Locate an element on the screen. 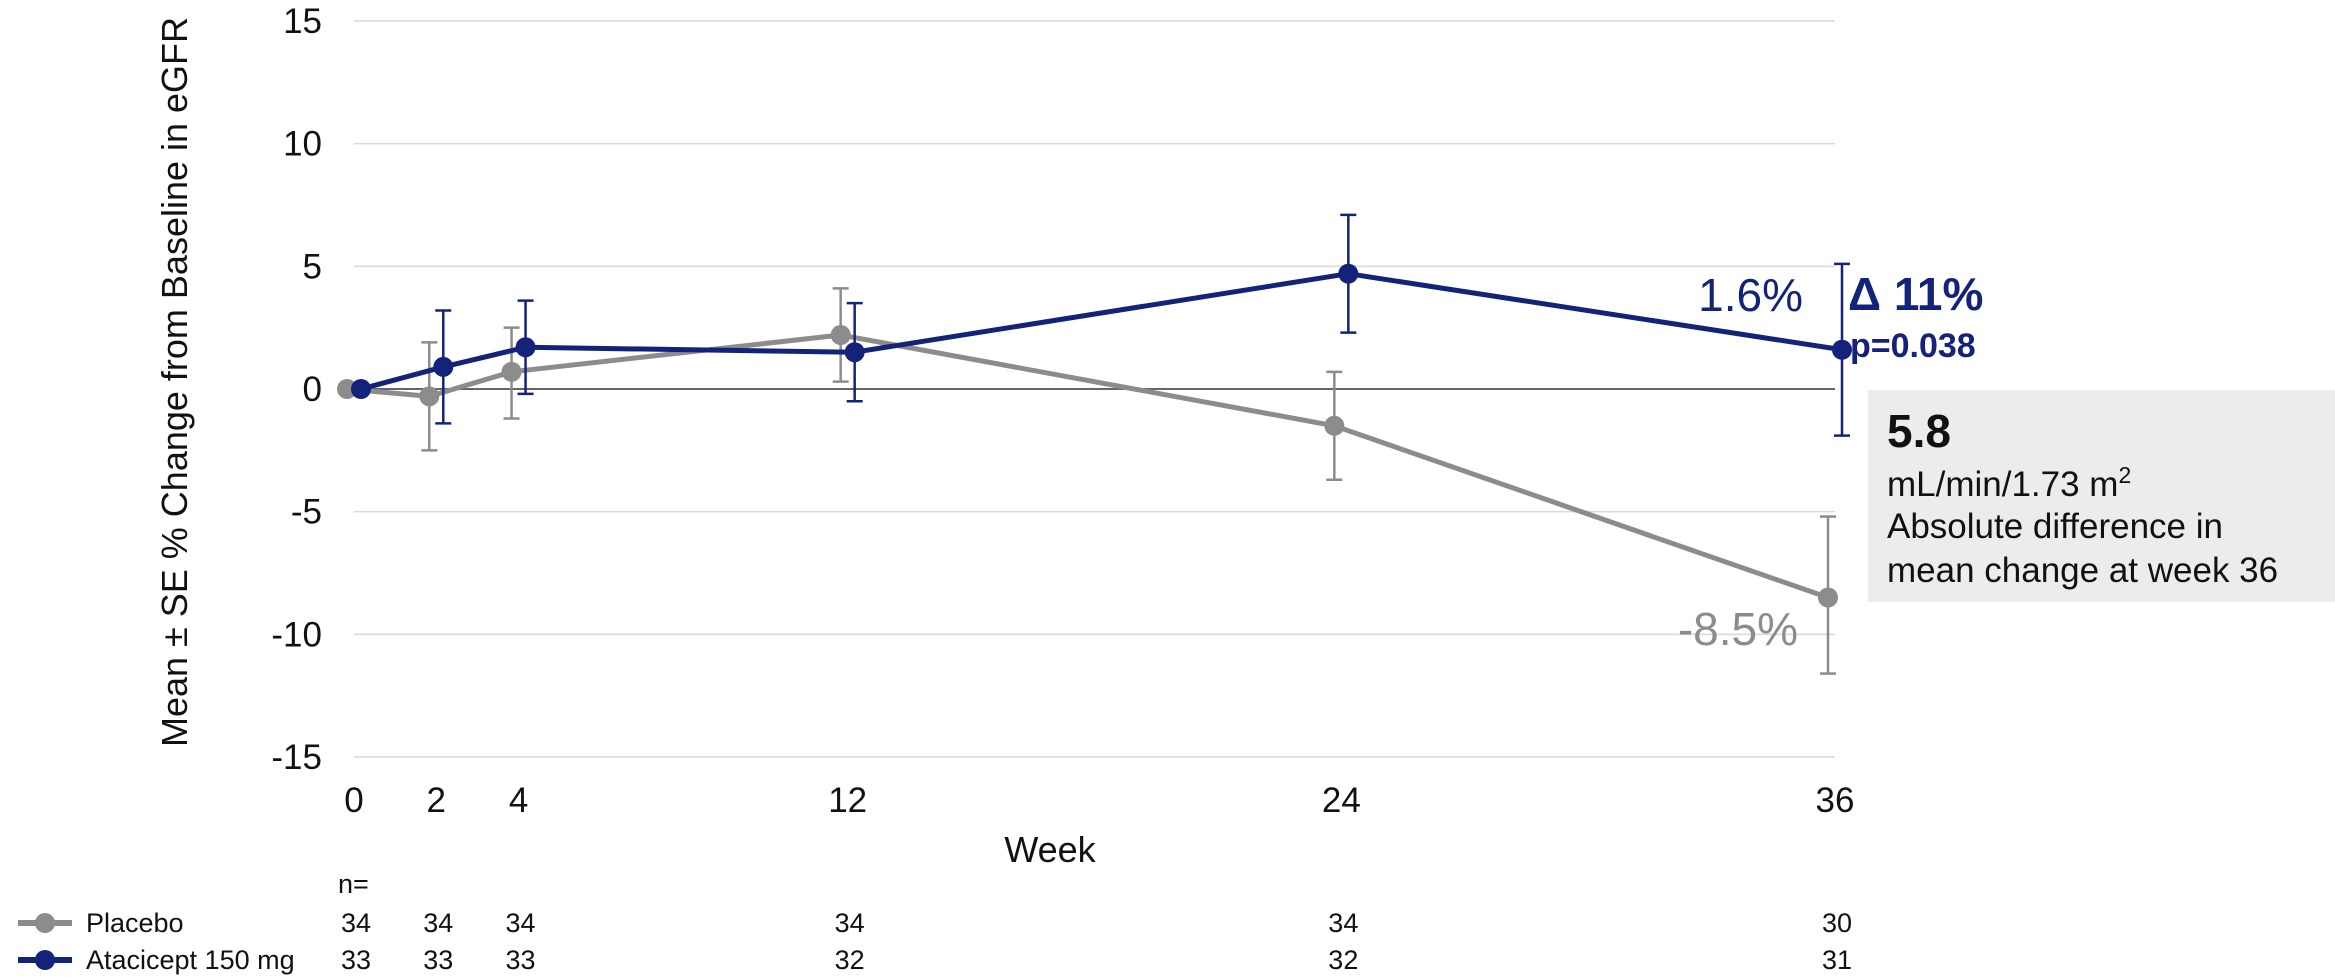  x-tick-label: 36 is located at coordinates (1835, 800).